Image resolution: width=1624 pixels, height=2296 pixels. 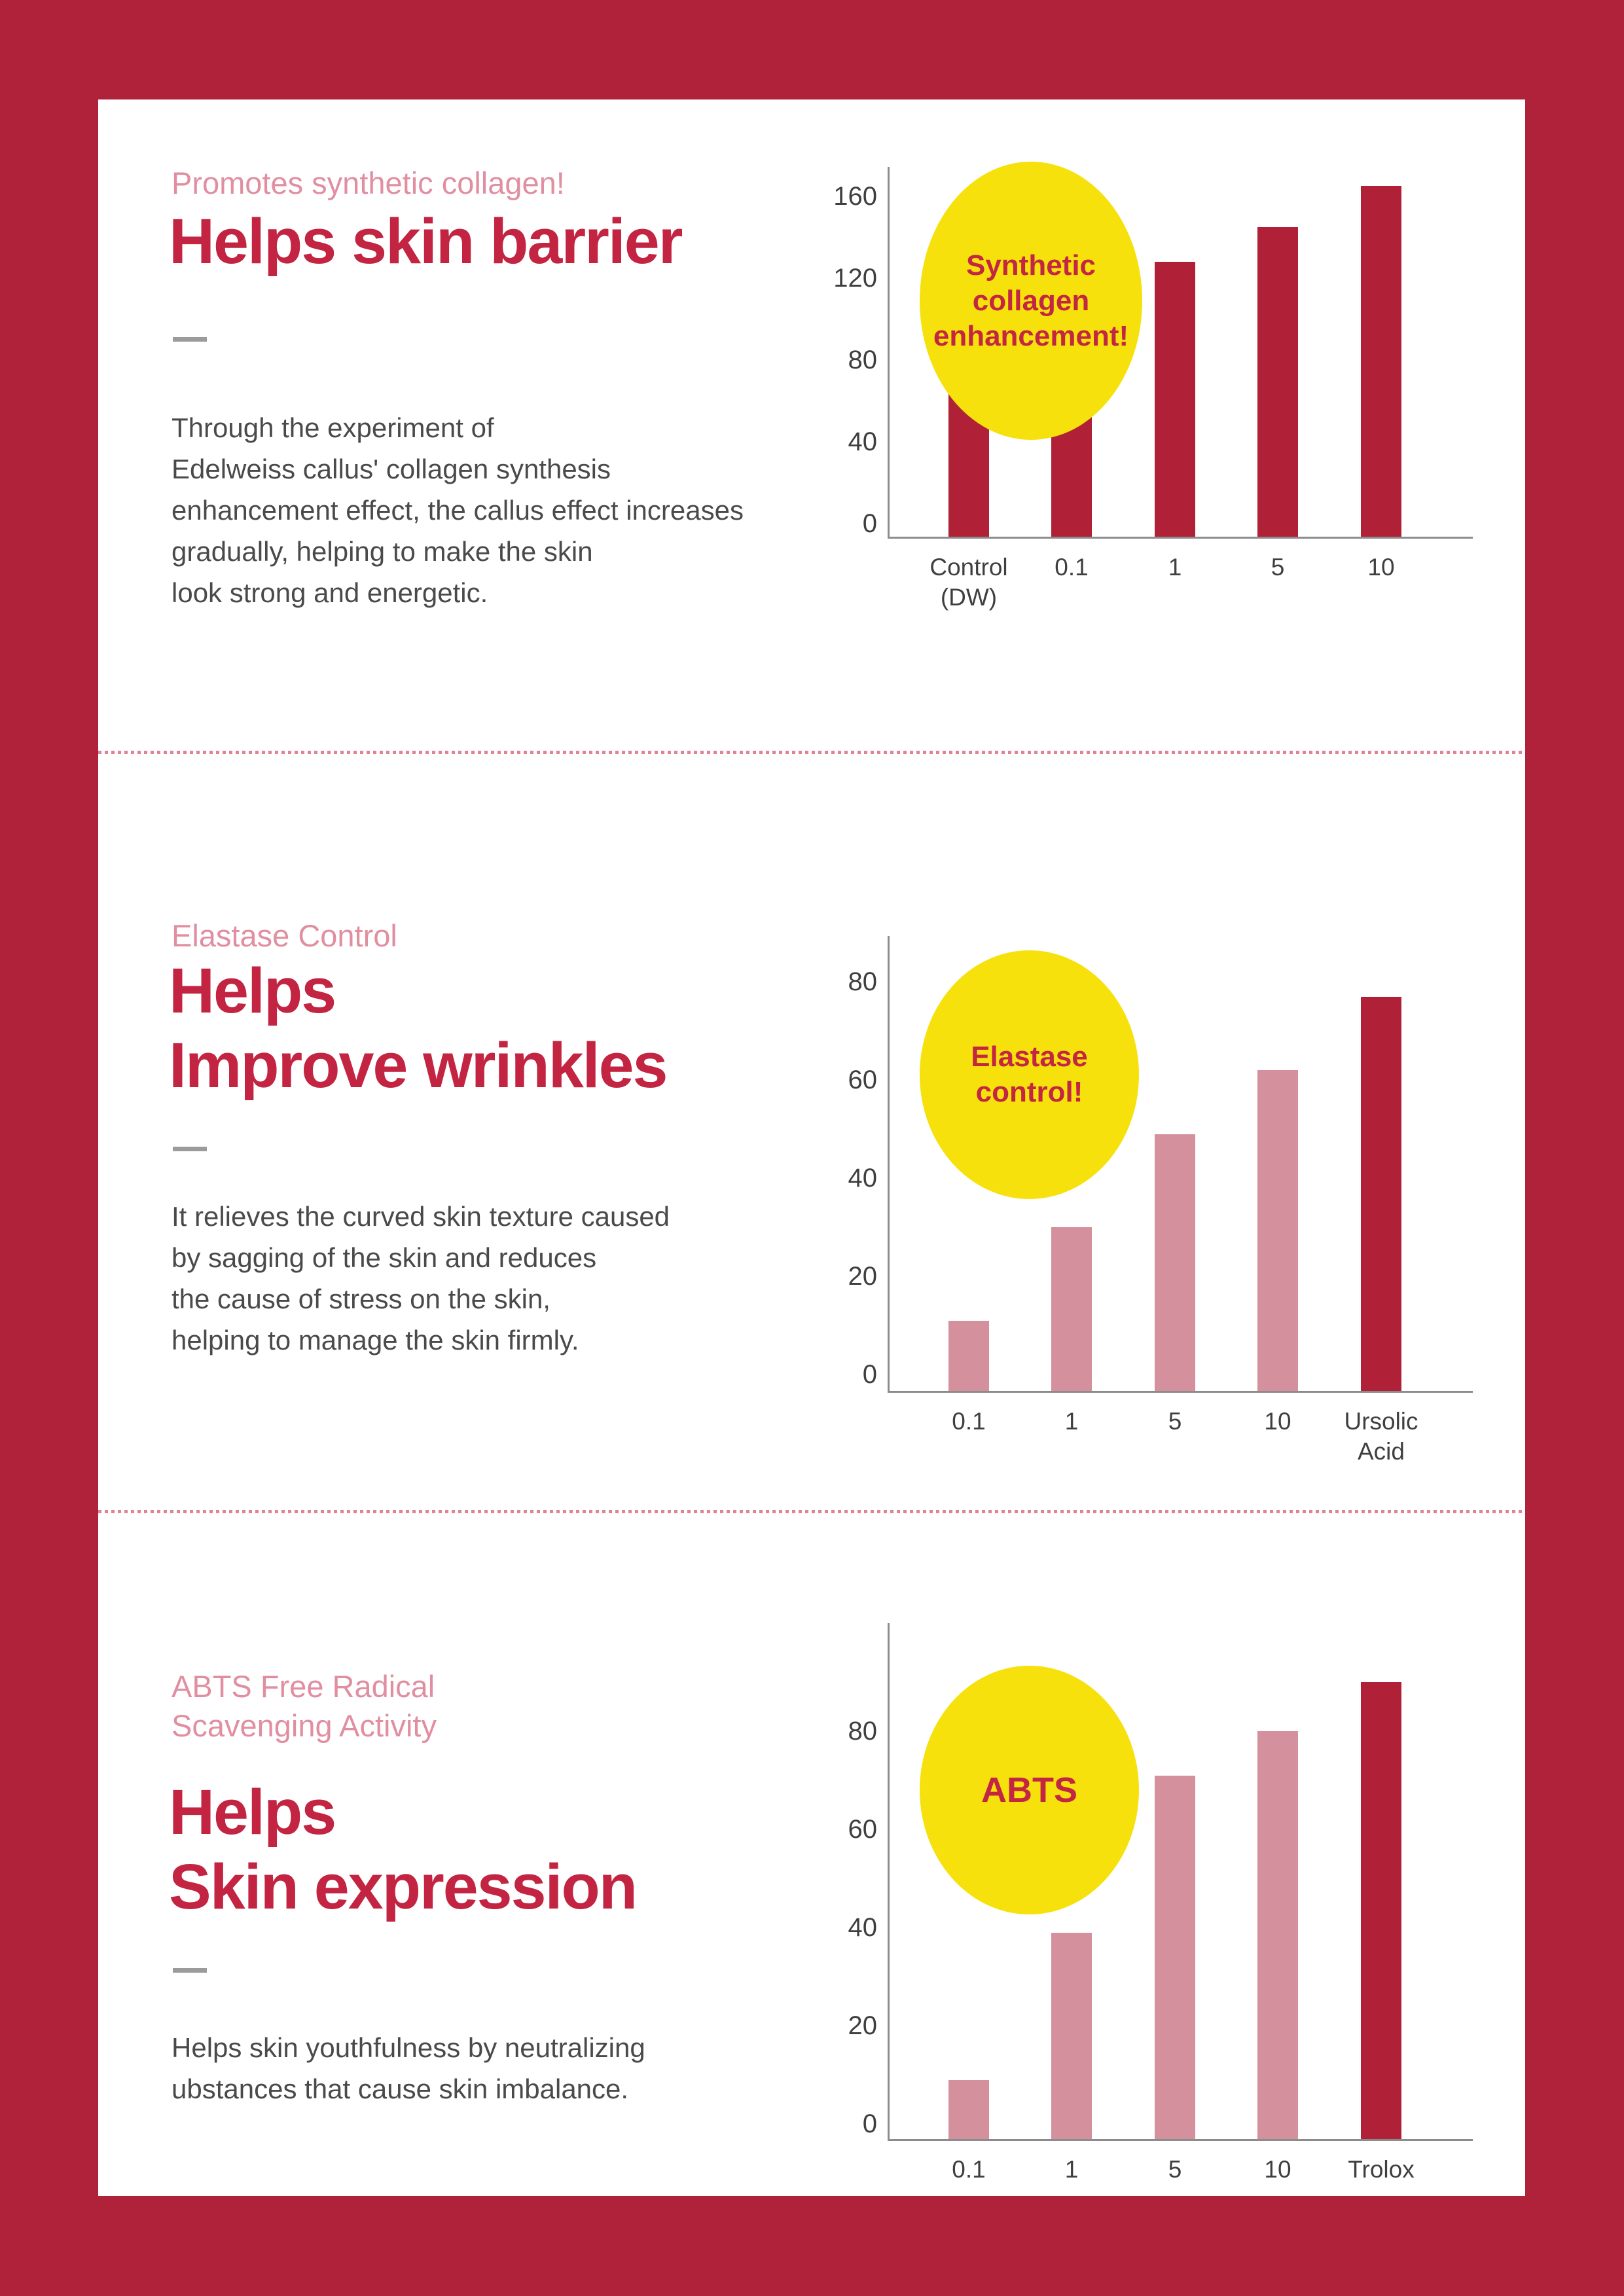 What do you see at coordinates (968, 582) in the screenshot?
I see `category-label: Control (DW)` at bounding box center [968, 582].